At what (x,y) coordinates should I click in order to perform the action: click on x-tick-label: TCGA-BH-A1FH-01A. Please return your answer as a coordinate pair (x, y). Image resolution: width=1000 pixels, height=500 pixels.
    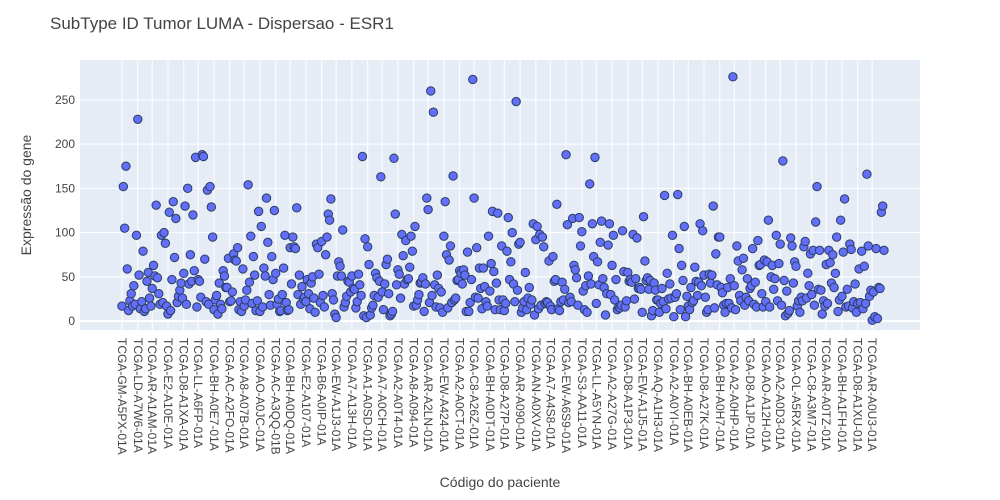
    Looking at the image, I should click on (842, 395).